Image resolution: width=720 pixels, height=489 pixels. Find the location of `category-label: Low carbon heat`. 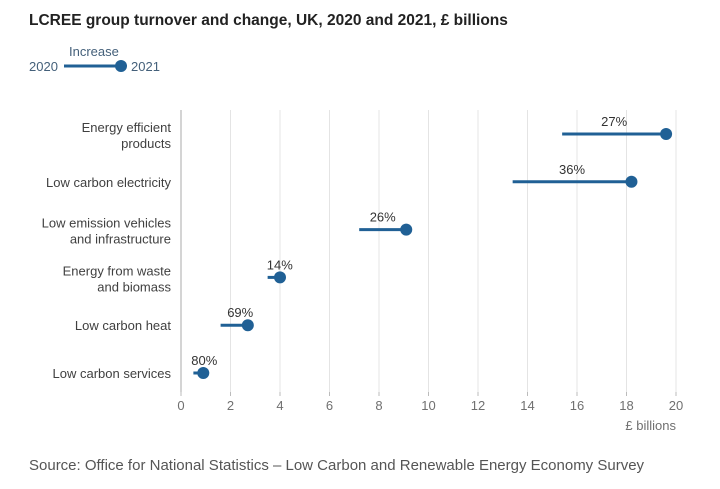

category-label: Low carbon heat is located at coordinates (123, 325).